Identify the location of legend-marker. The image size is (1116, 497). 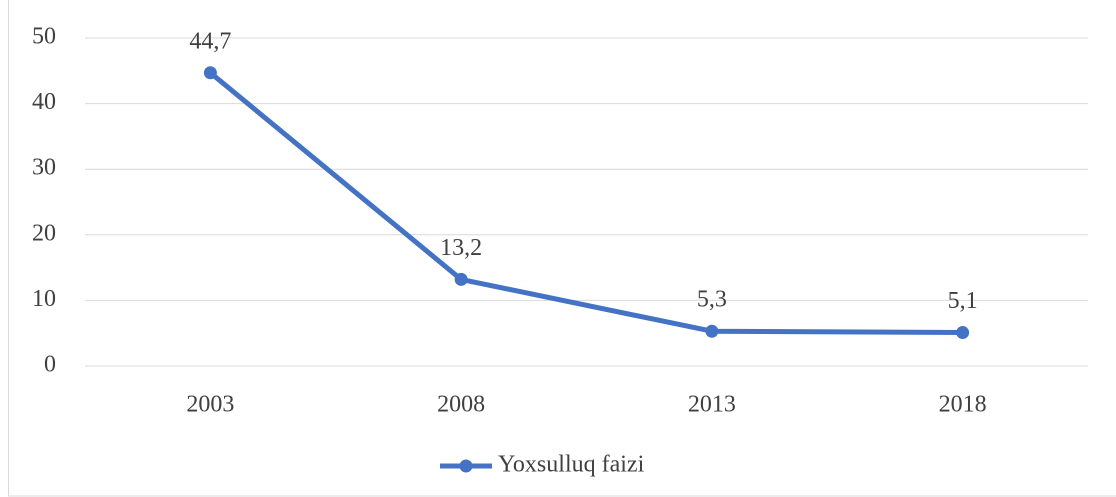
(466, 466).